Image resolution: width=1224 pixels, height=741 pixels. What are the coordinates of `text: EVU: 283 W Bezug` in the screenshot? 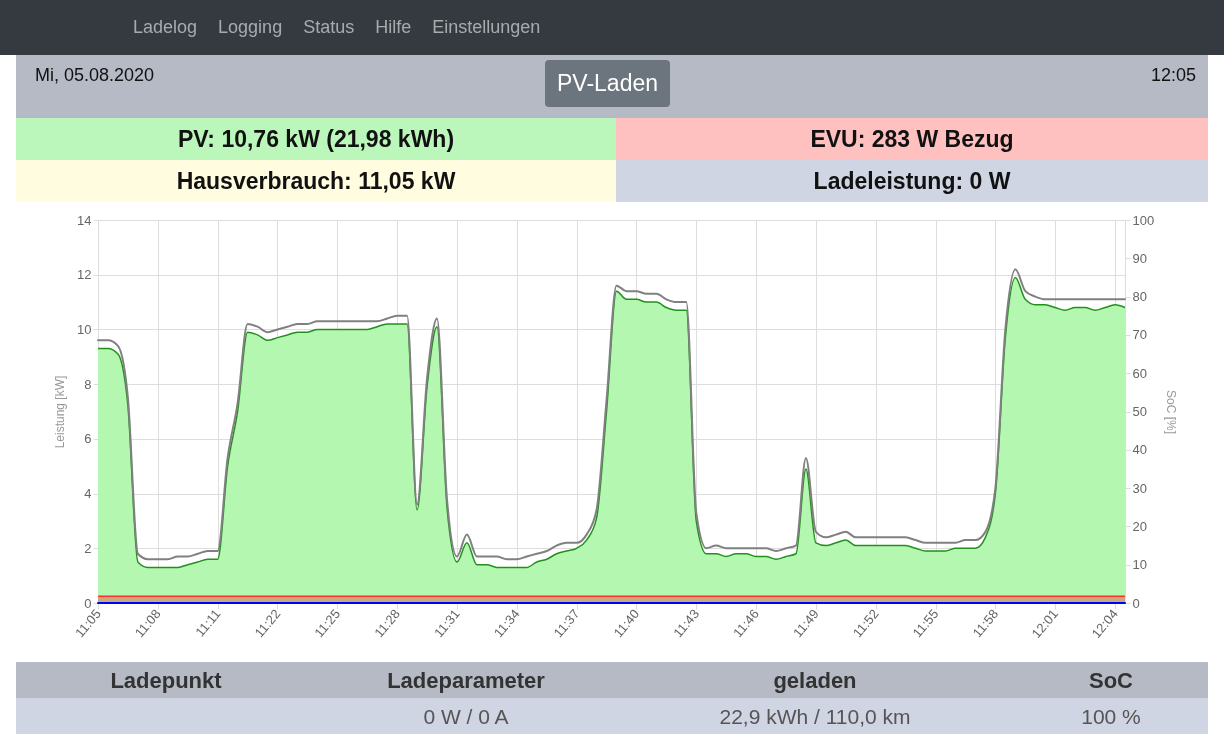 It's located at (912, 139).